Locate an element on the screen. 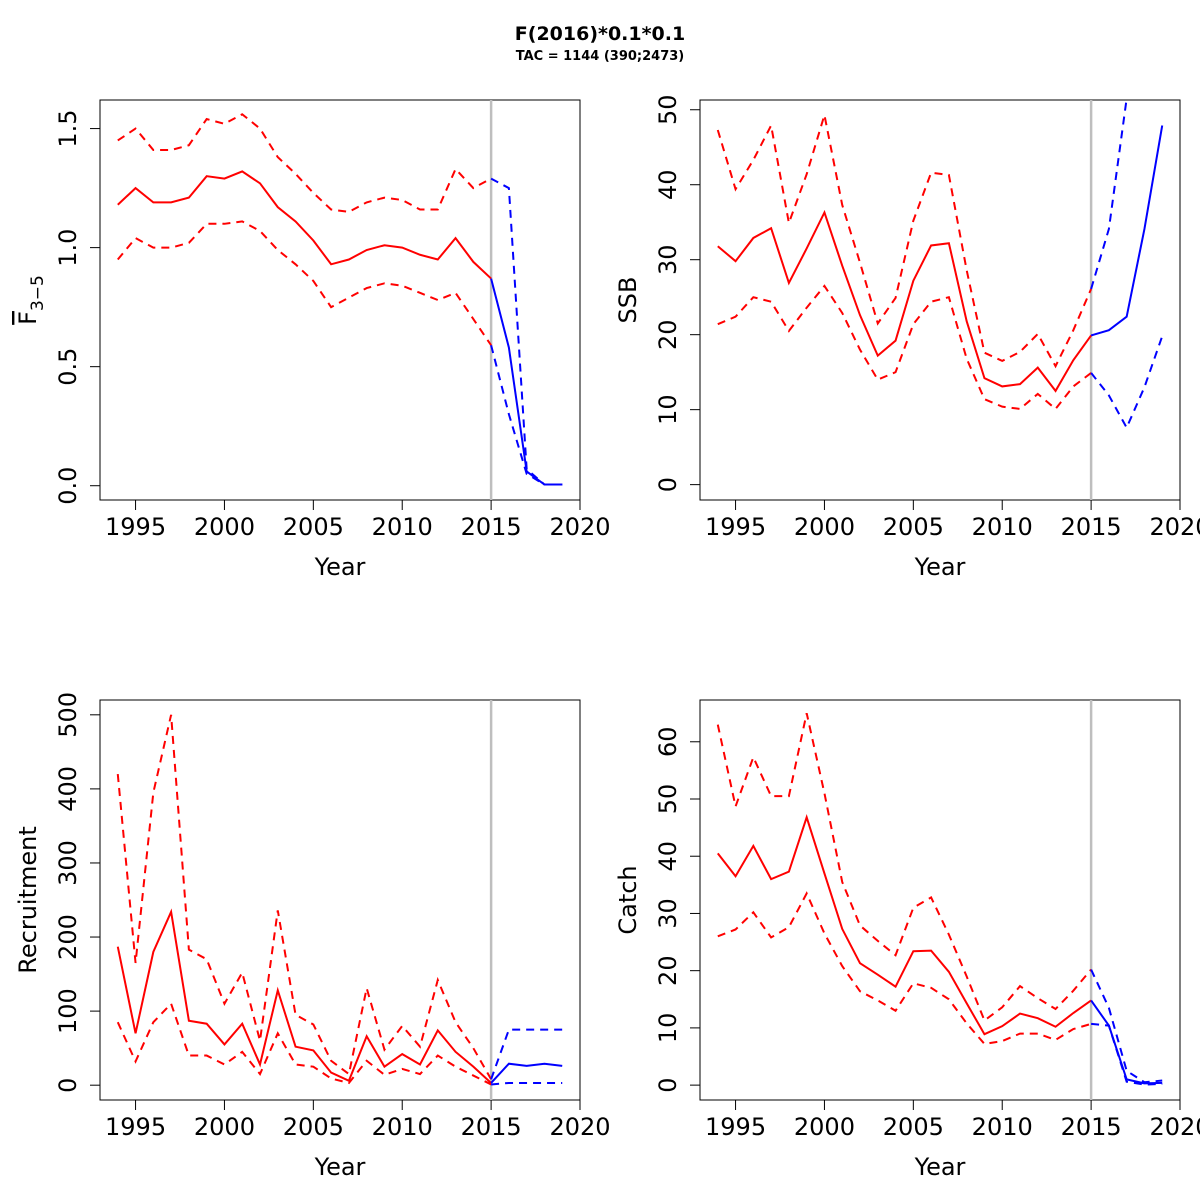  y-tick-label: 1.0 is located at coordinates (68, 248).